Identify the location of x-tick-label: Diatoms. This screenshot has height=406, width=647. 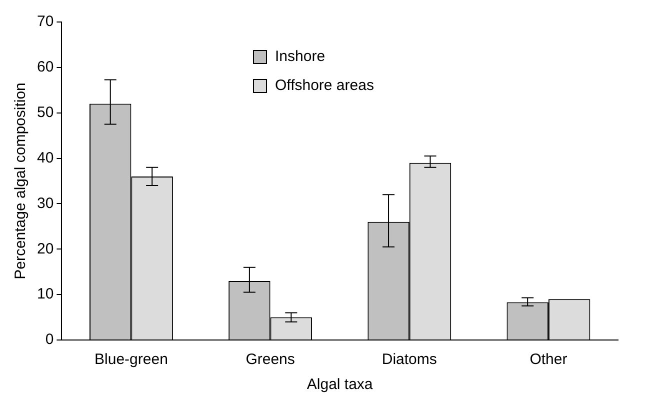
(409, 359).